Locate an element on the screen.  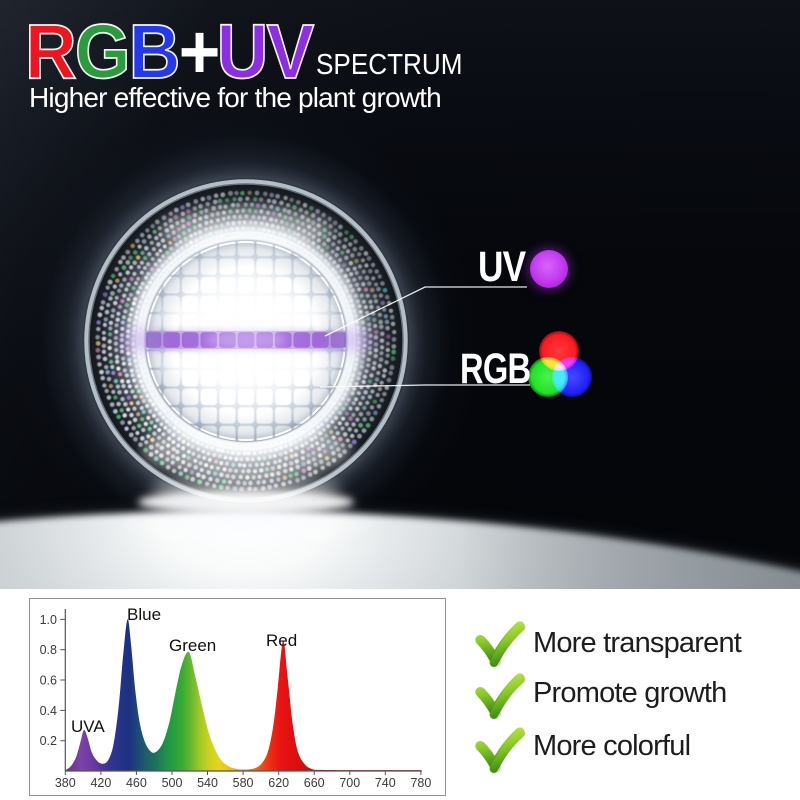
svg-text: 1.0 is located at coordinates (48, 620).